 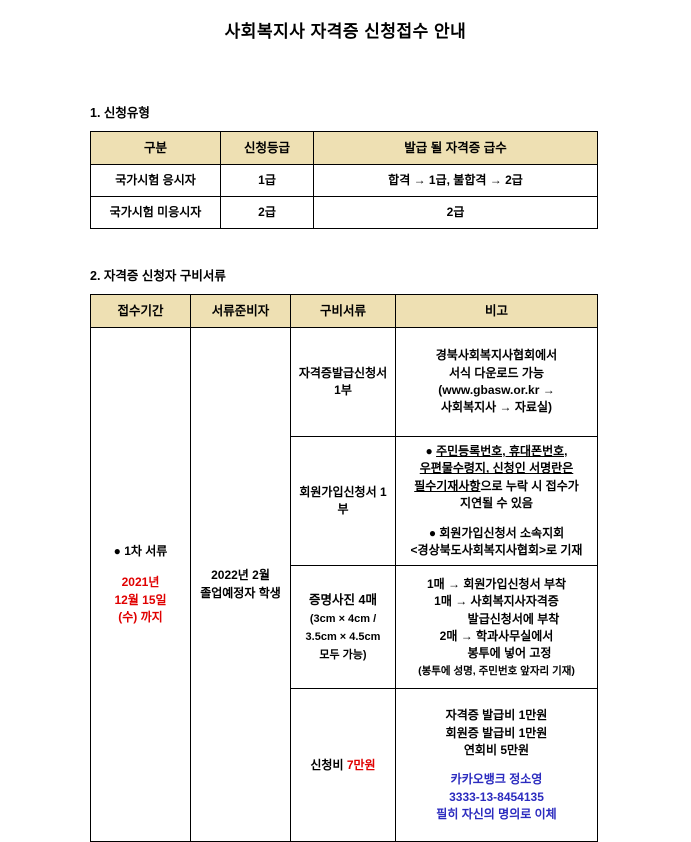 What do you see at coordinates (509, 653) in the screenshot?
I see `remark-line-5: 봉투에 넣어 고정` at bounding box center [509, 653].